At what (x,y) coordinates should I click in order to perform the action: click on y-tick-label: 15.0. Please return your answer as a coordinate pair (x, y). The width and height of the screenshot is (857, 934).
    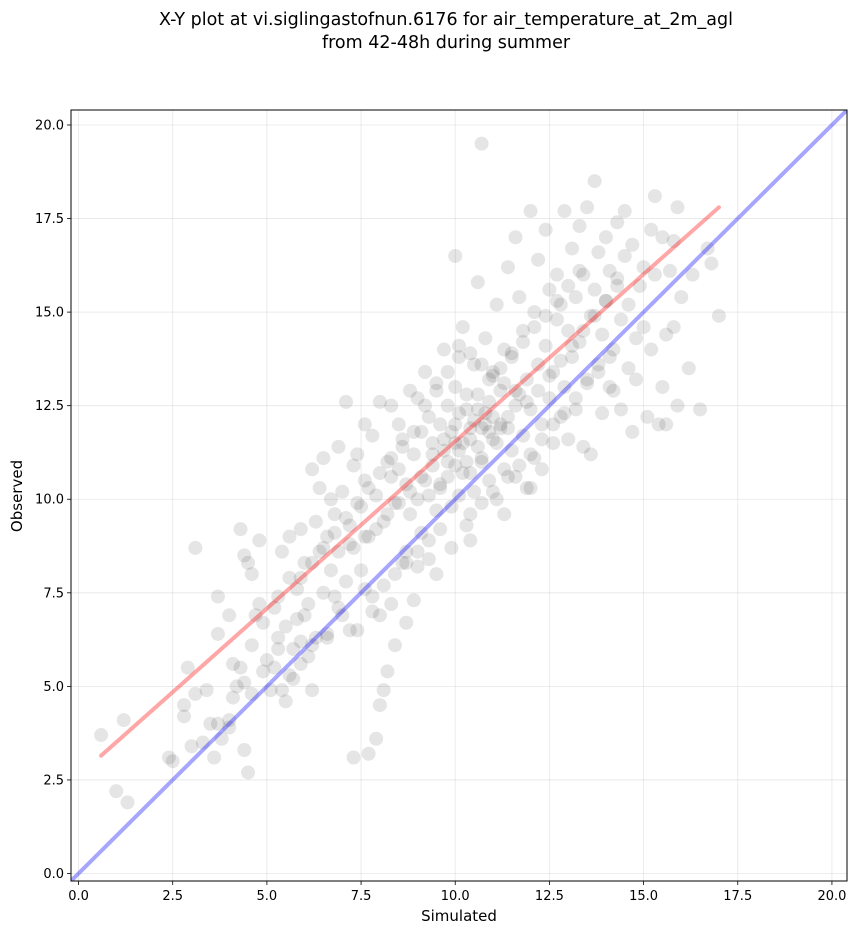
    Looking at the image, I should click on (49, 313).